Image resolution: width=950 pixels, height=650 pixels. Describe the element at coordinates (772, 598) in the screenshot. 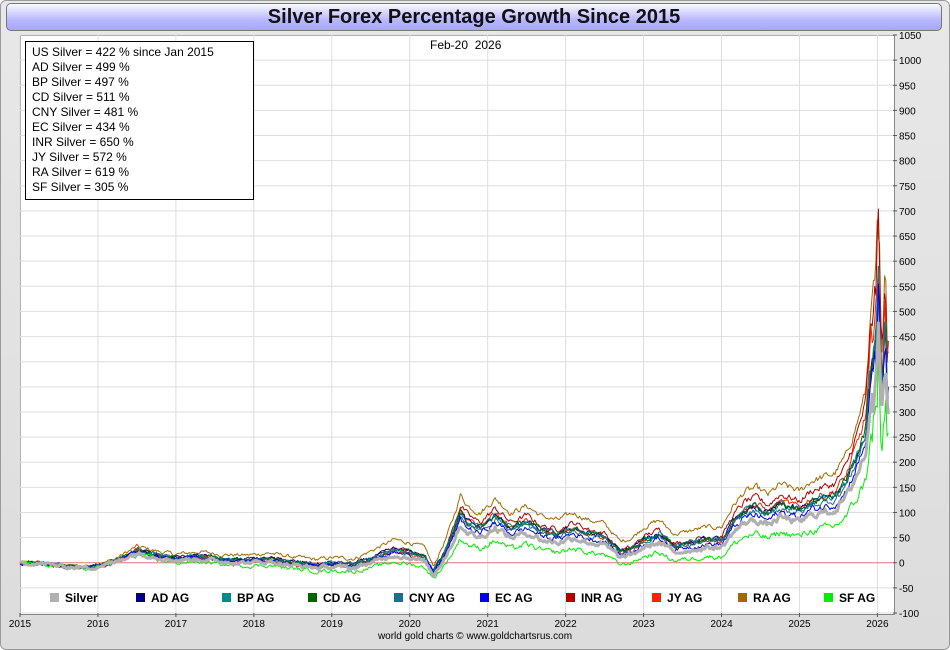

I see `legend-label: RA AG` at that location.